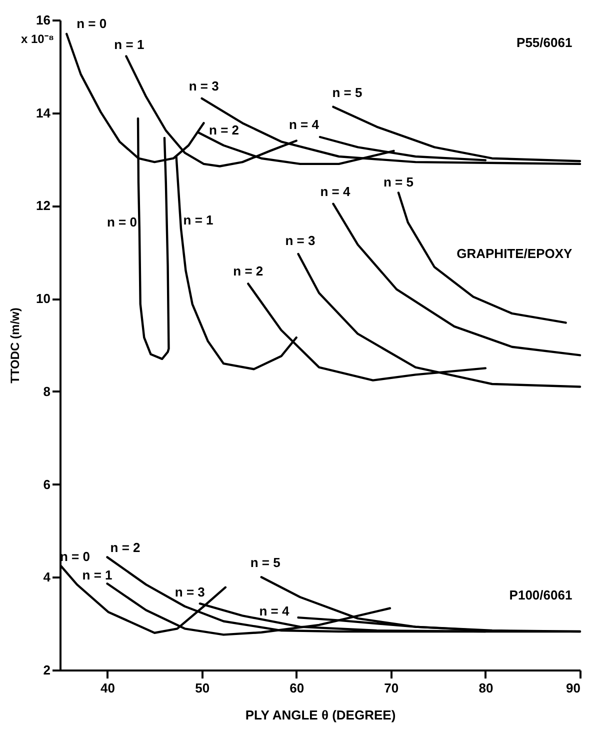 This screenshot has width=605, height=750. What do you see at coordinates (37, 39) in the screenshot?
I see `text: x 10⁻⁸` at bounding box center [37, 39].